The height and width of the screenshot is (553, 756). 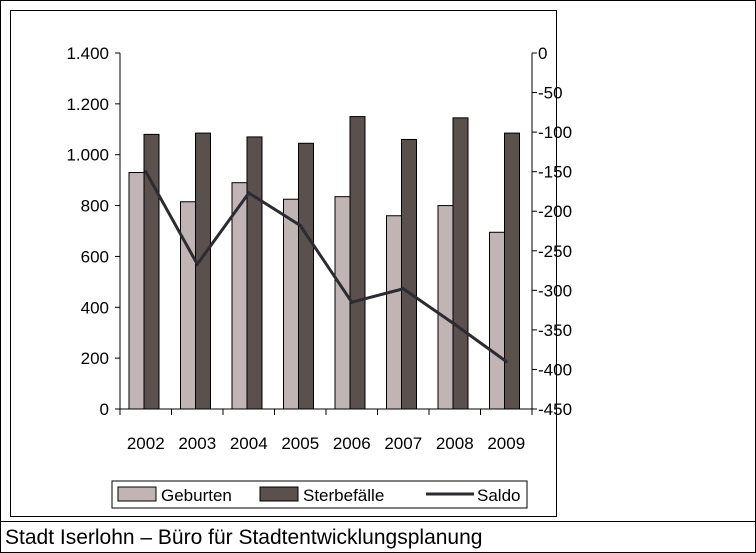 What do you see at coordinates (409, 274) in the screenshot?
I see `bar-sterbefaelle-2007` at bounding box center [409, 274].